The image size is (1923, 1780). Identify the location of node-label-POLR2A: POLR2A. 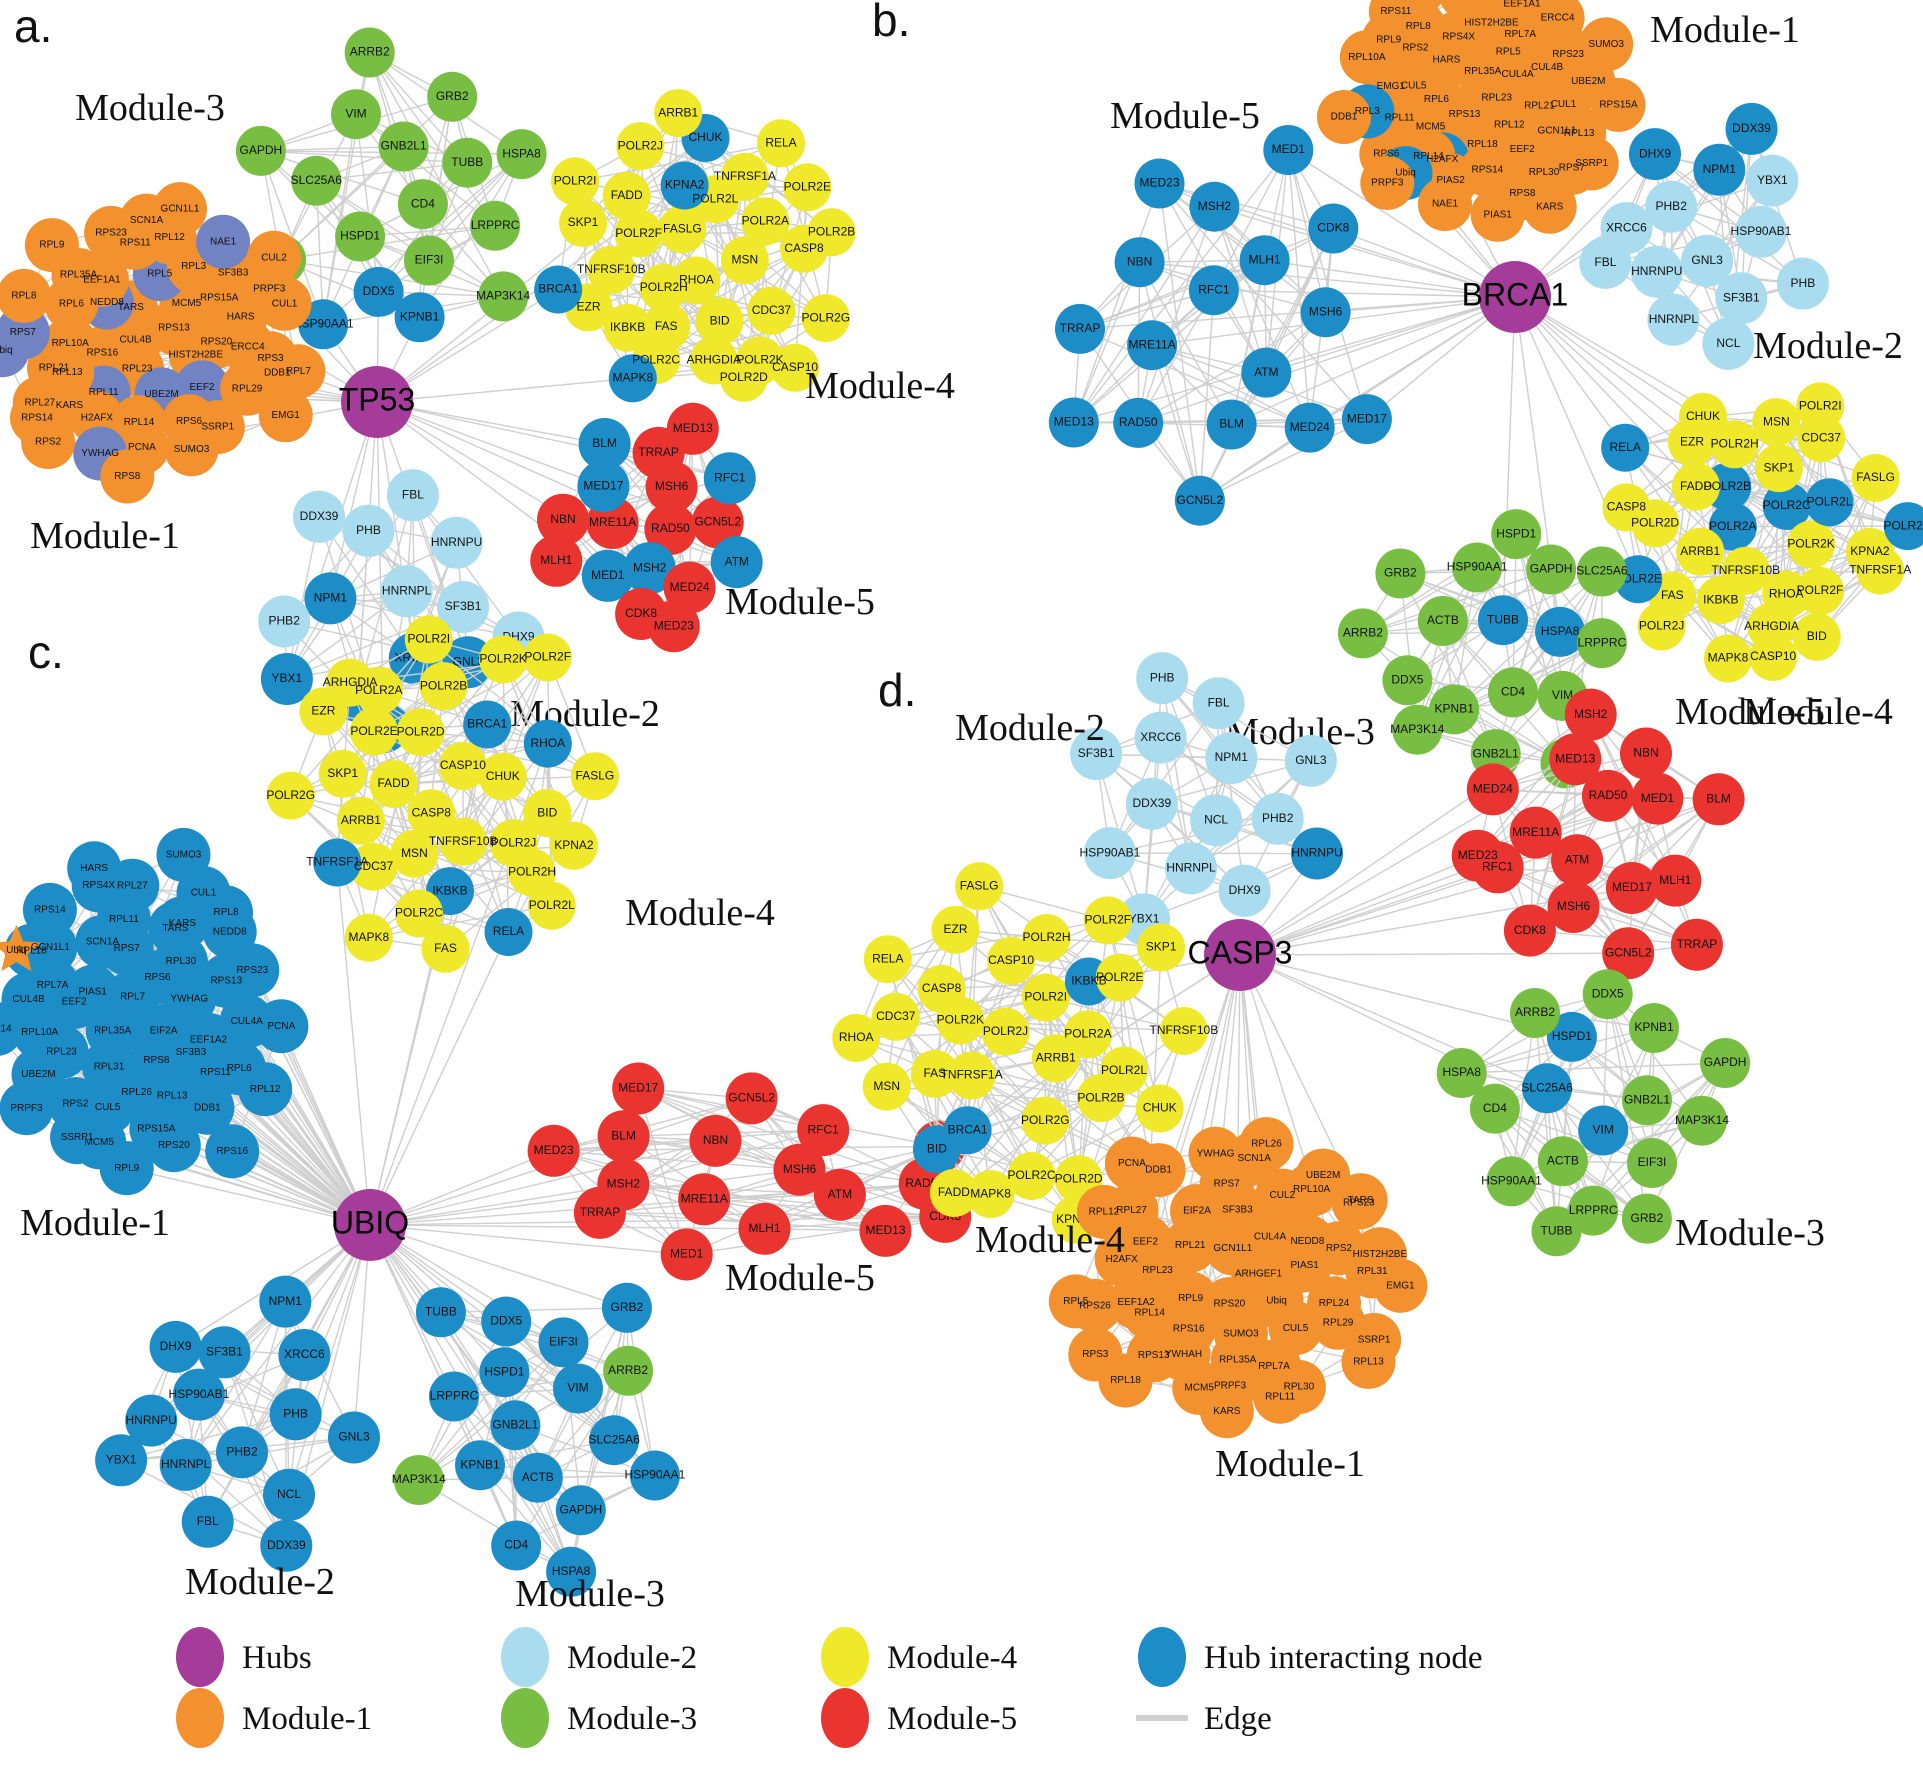
(1732, 526).